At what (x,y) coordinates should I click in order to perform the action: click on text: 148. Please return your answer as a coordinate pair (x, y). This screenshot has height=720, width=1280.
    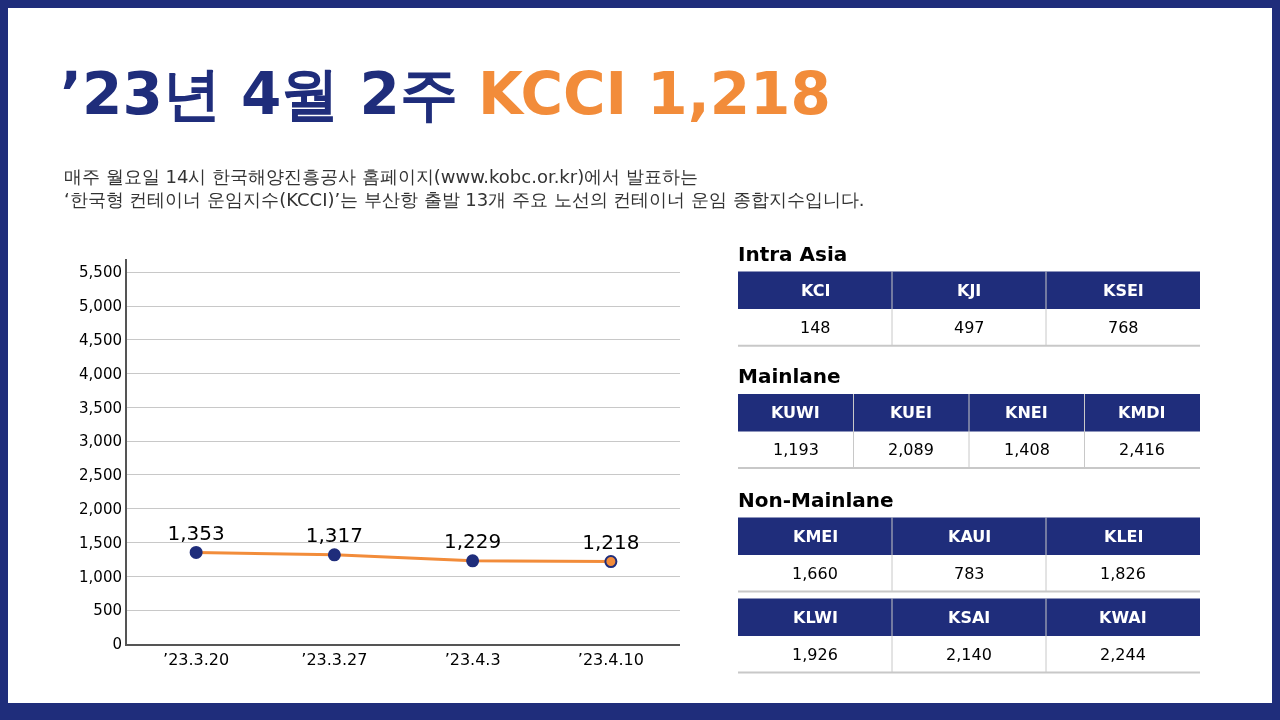
    Looking at the image, I should click on (815, 327).